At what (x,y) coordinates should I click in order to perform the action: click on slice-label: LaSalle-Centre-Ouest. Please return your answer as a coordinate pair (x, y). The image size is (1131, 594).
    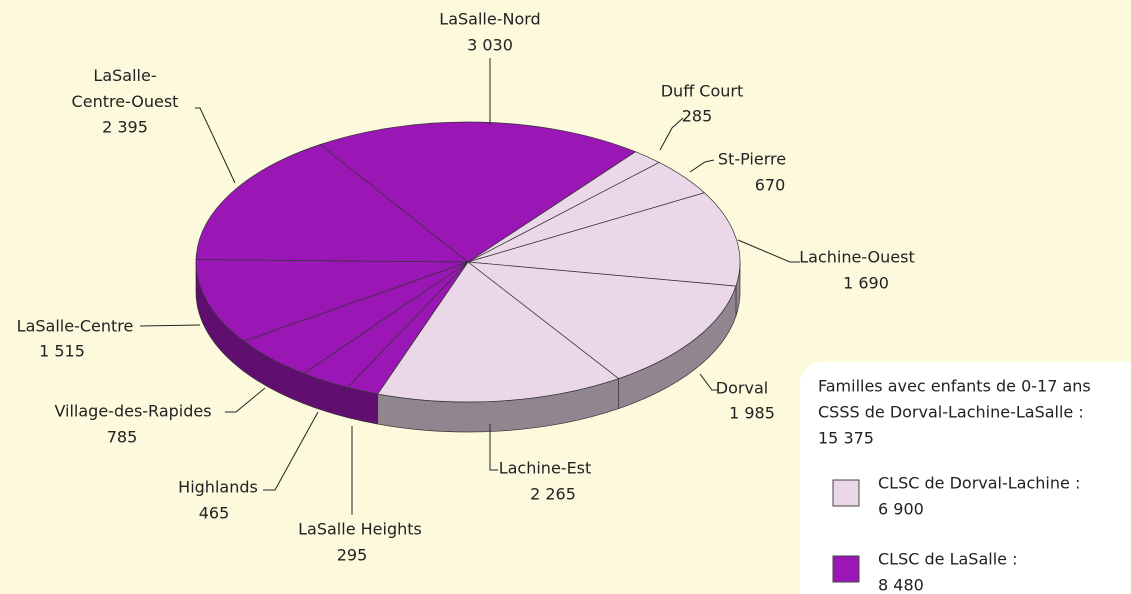
    Looking at the image, I should click on (125, 88).